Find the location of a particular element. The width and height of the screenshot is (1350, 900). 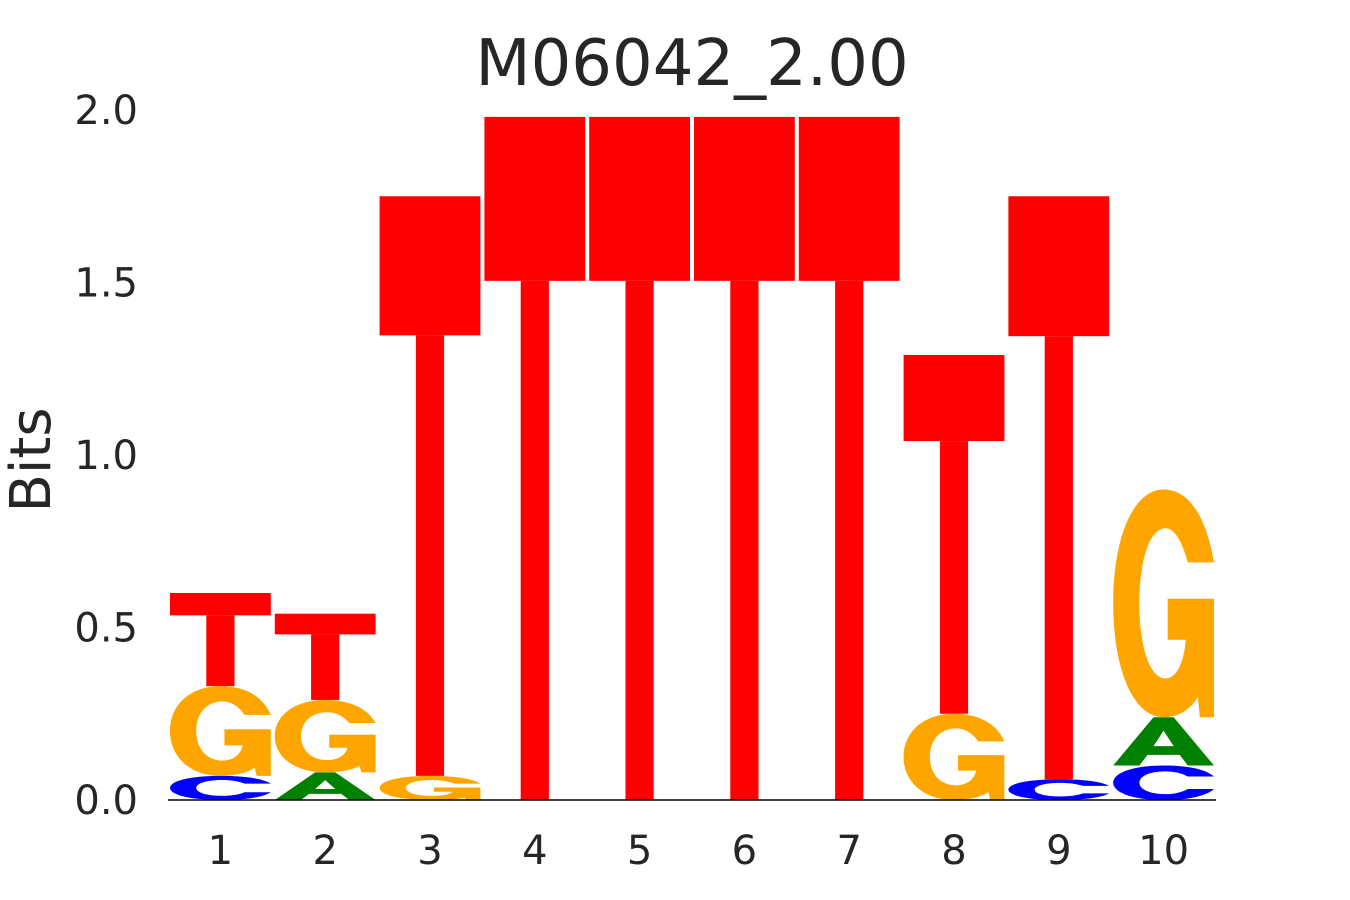

x-tick-label: 4 is located at coordinates (534, 851).